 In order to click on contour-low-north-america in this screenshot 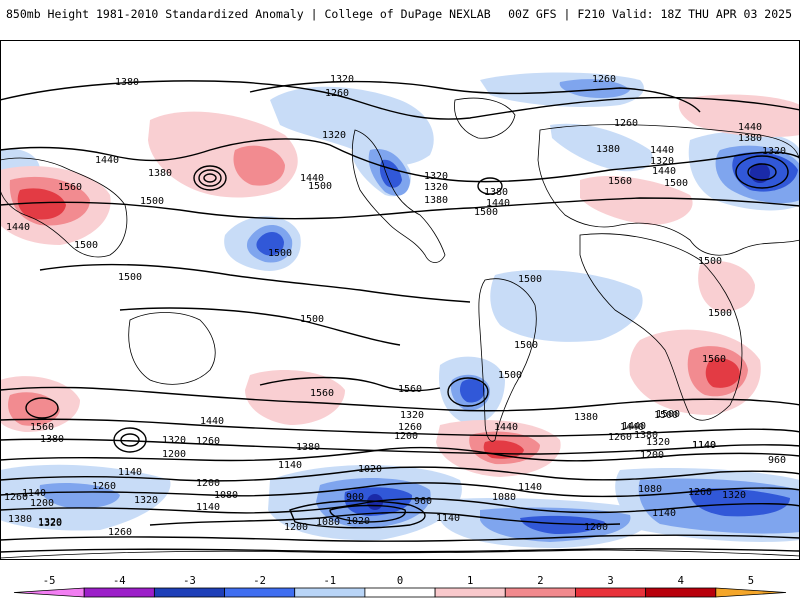, I will do `click(490, 186)`.